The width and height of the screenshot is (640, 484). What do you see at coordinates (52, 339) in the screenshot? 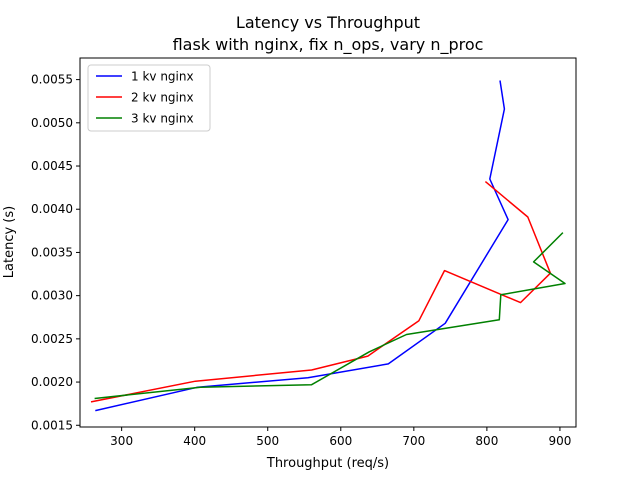
I see `y-tick-label: 0.0025` at bounding box center [52, 339].